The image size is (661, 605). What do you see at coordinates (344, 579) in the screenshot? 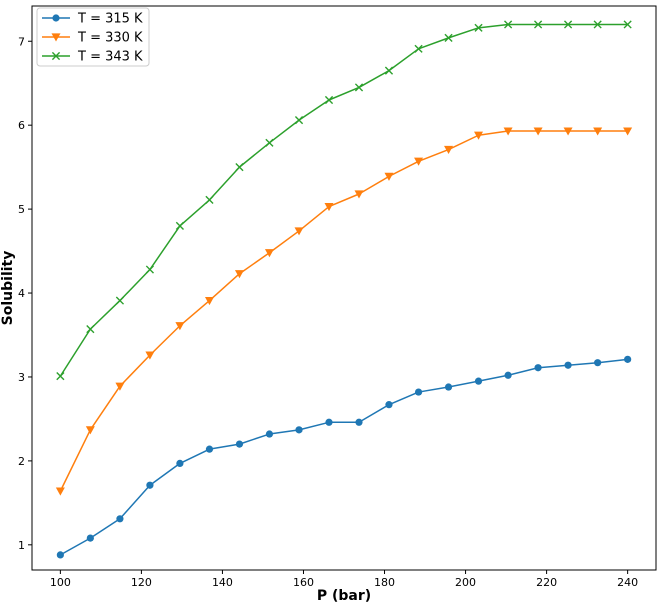
I see `x-axis-ticks: 100 120 140 160 180 200 220 240` at bounding box center [344, 579].